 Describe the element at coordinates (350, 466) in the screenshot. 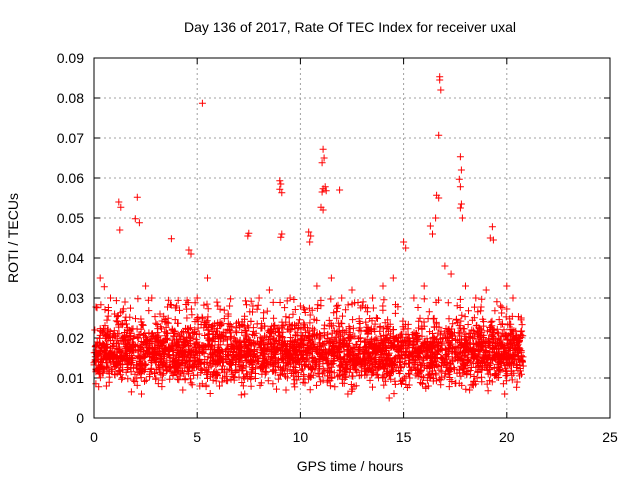

I see `x-axis-label: GPS time / hours` at that location.